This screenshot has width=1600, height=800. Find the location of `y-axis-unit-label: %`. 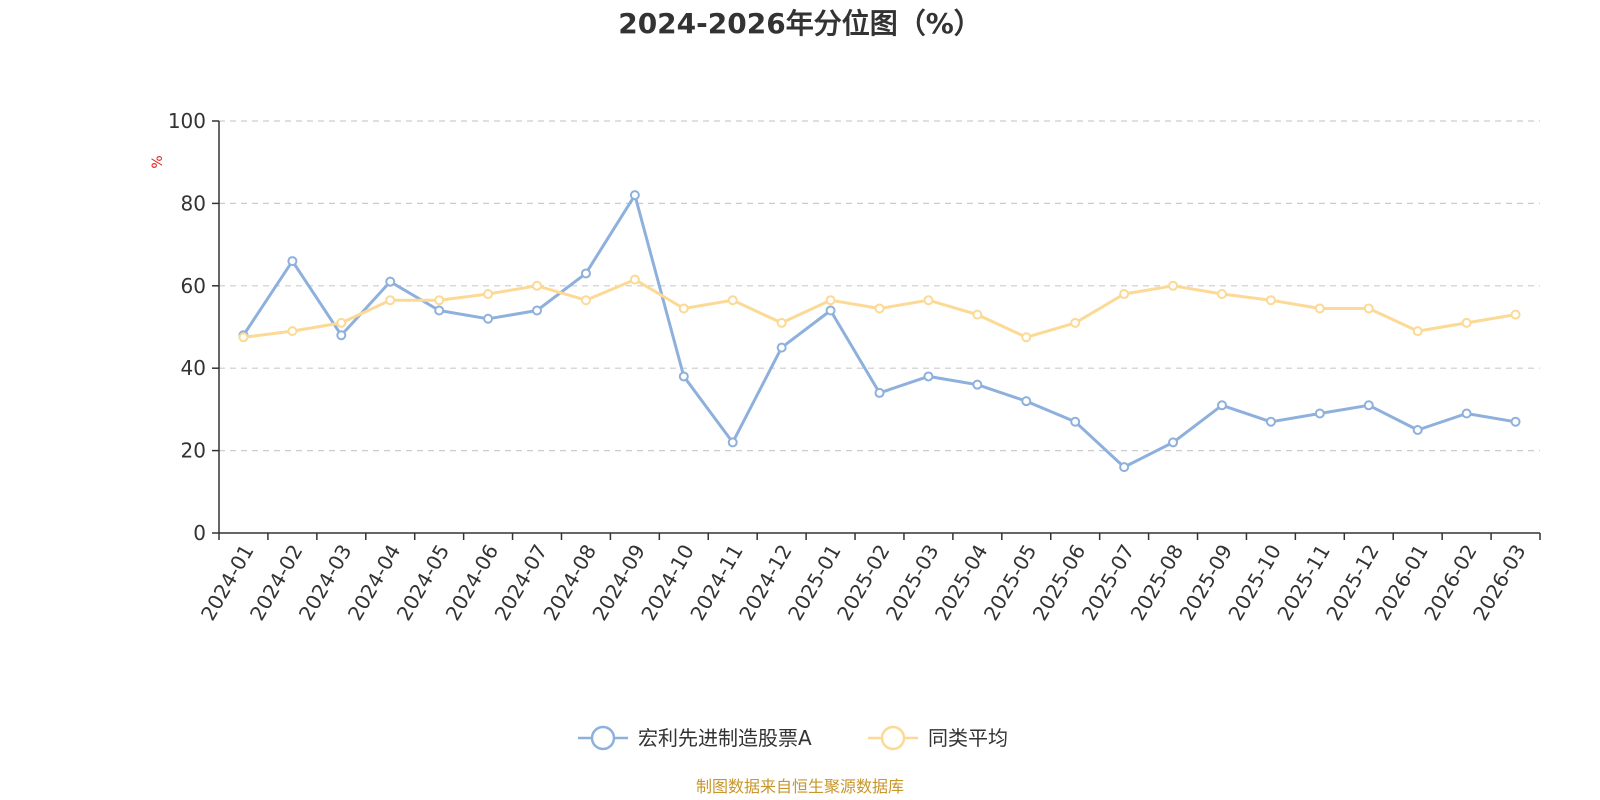

y-axis-unit-label: % is located at coordinates (158, 161).